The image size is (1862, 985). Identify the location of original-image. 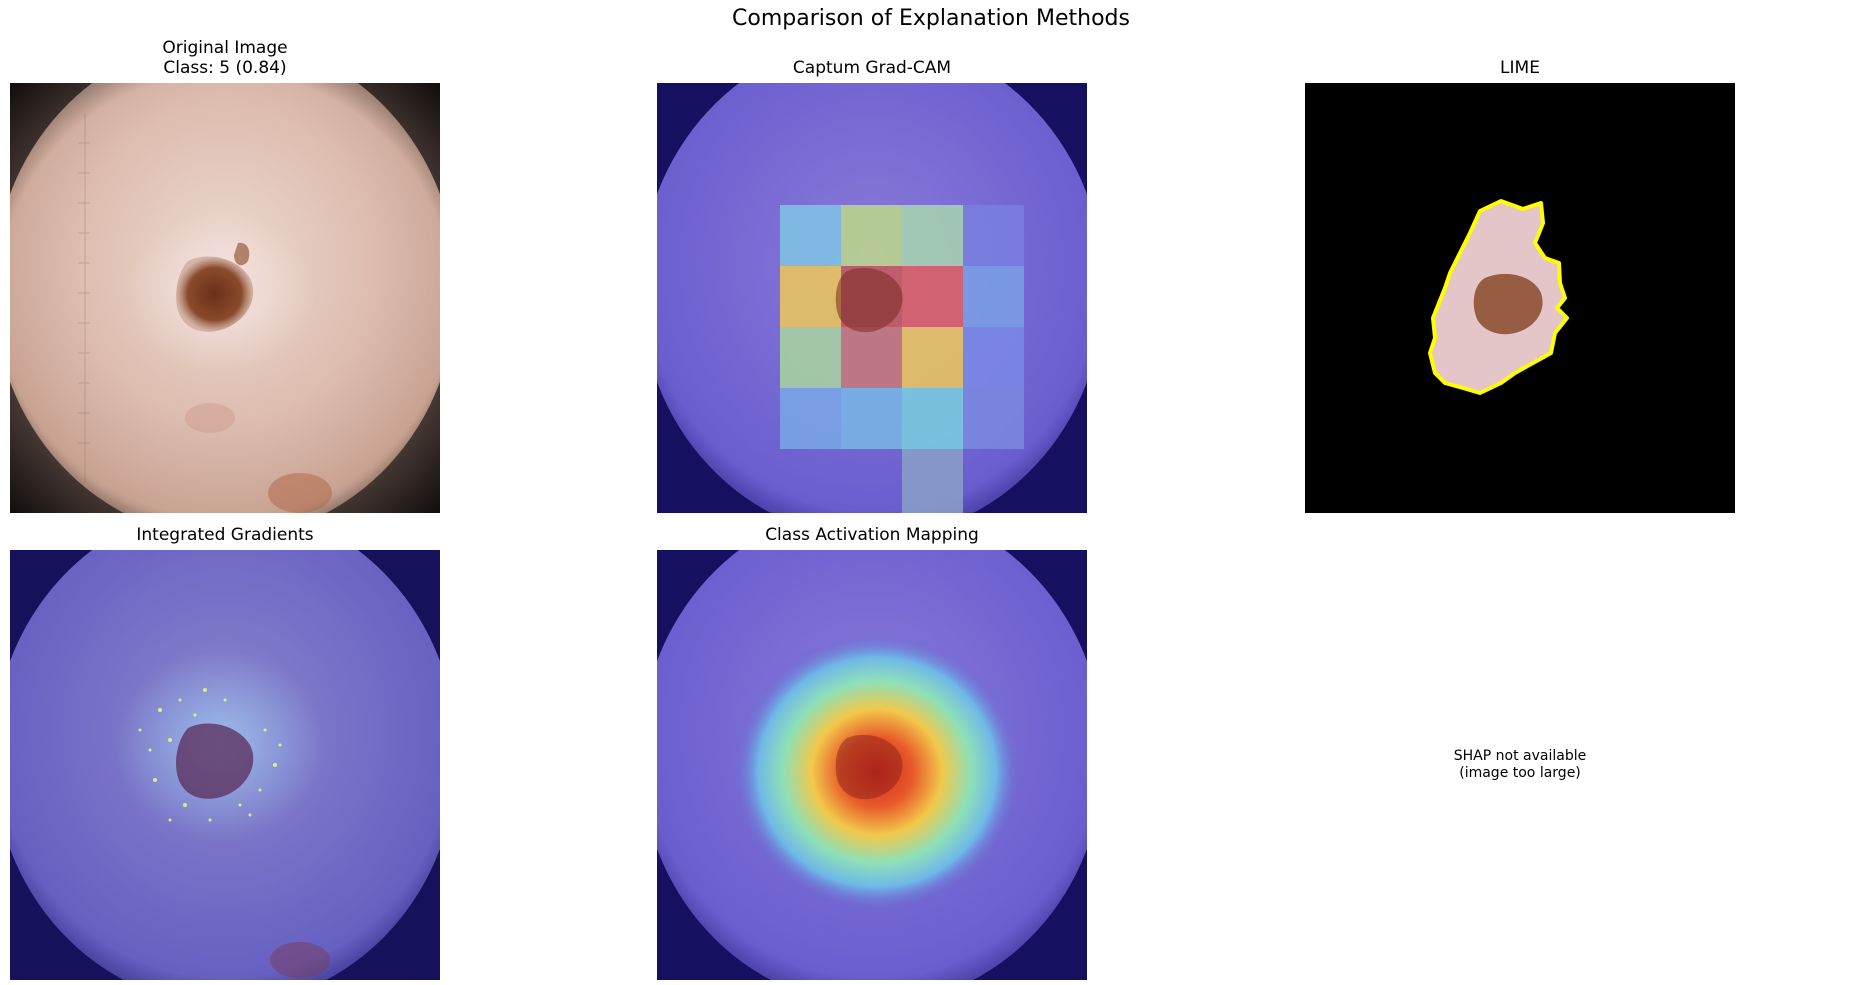
(225, 298).